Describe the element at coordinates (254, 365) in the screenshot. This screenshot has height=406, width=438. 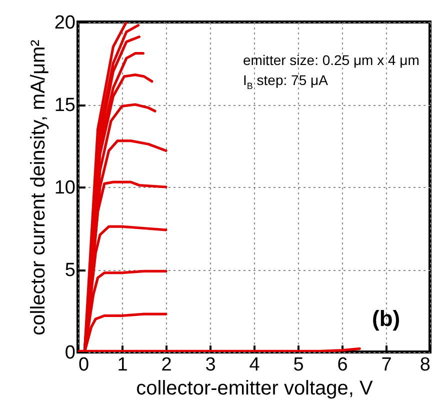
I see `x-tick-label: 4` at that location.